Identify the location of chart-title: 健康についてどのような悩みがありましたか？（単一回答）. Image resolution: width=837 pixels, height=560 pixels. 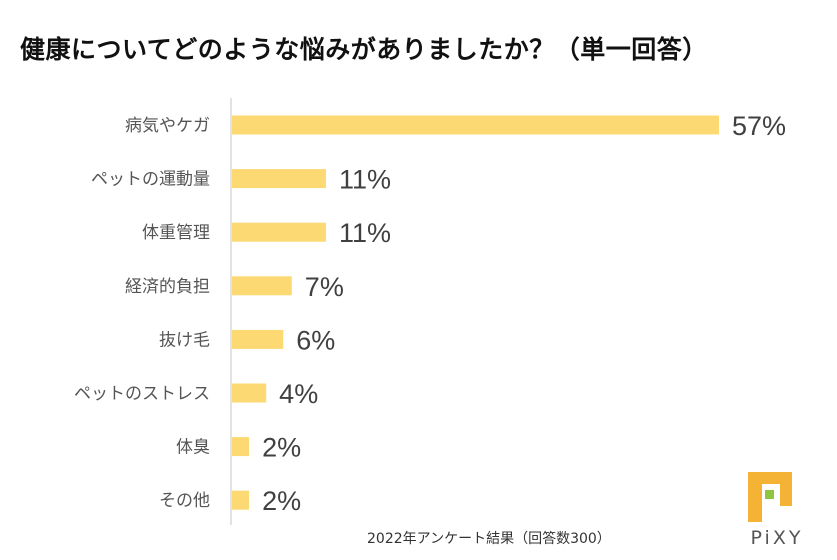
(364, 49).